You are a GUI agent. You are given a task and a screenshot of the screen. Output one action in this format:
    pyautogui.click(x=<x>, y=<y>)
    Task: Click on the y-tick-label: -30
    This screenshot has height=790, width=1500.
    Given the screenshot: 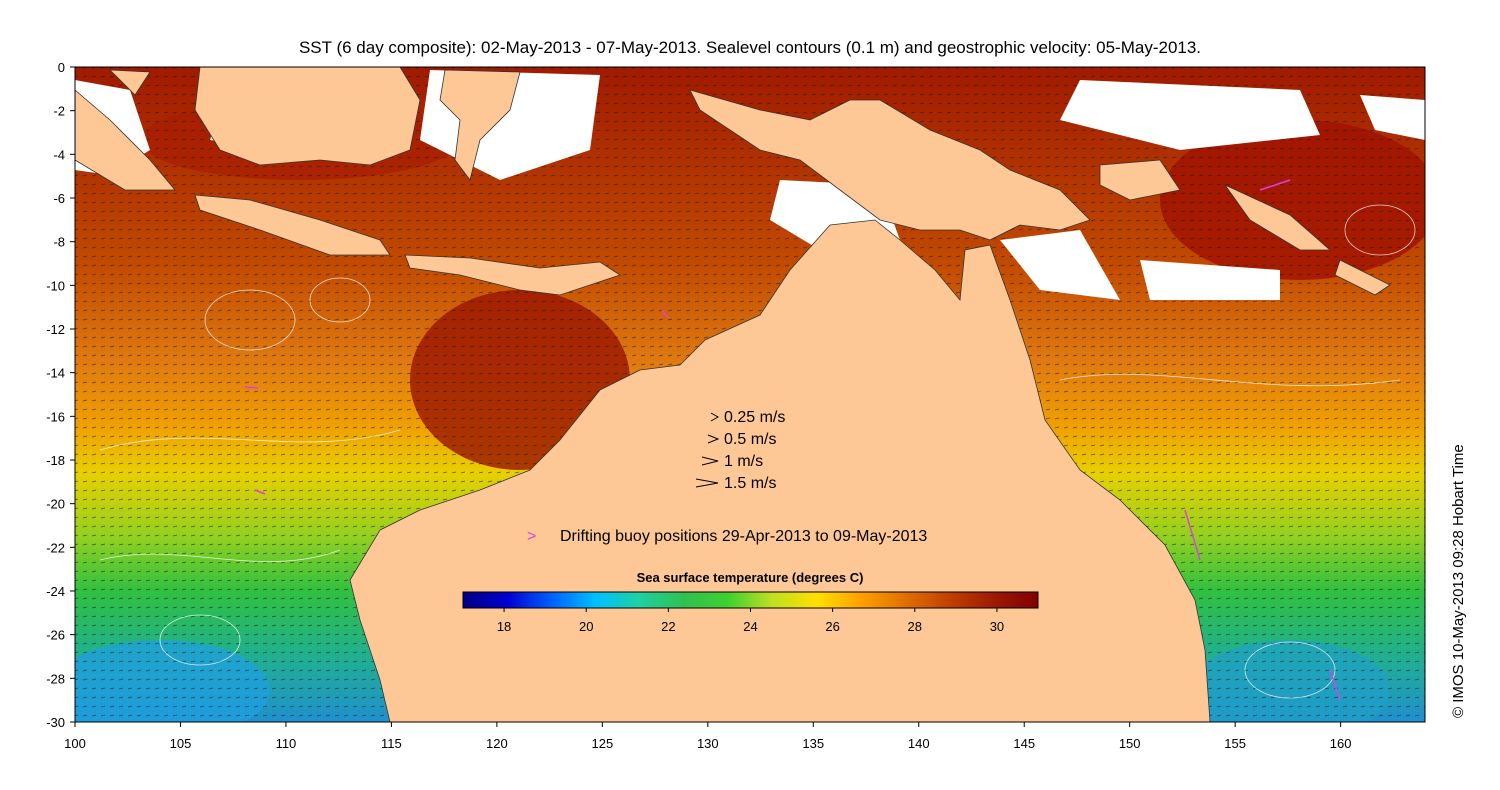 What is the action you would take?
    pyautogui.click(x=55, y=722)
    